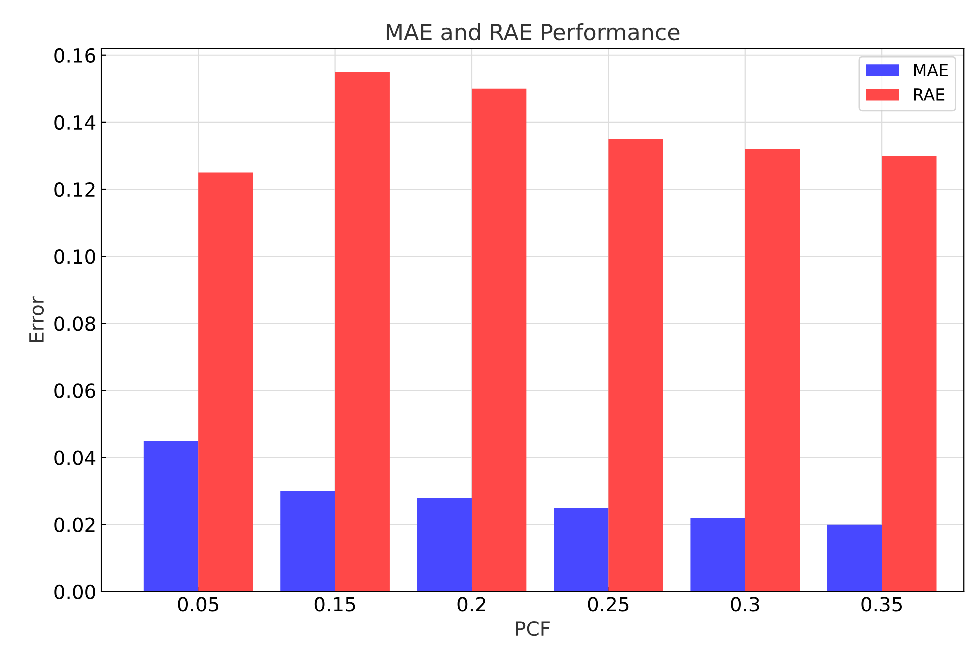 This screenshot has height=649, width=967. What do you see at coordinates (74, 190) in the screenshot?
I see `y-tick-label: 0.12` at bounding box center [74, 190].